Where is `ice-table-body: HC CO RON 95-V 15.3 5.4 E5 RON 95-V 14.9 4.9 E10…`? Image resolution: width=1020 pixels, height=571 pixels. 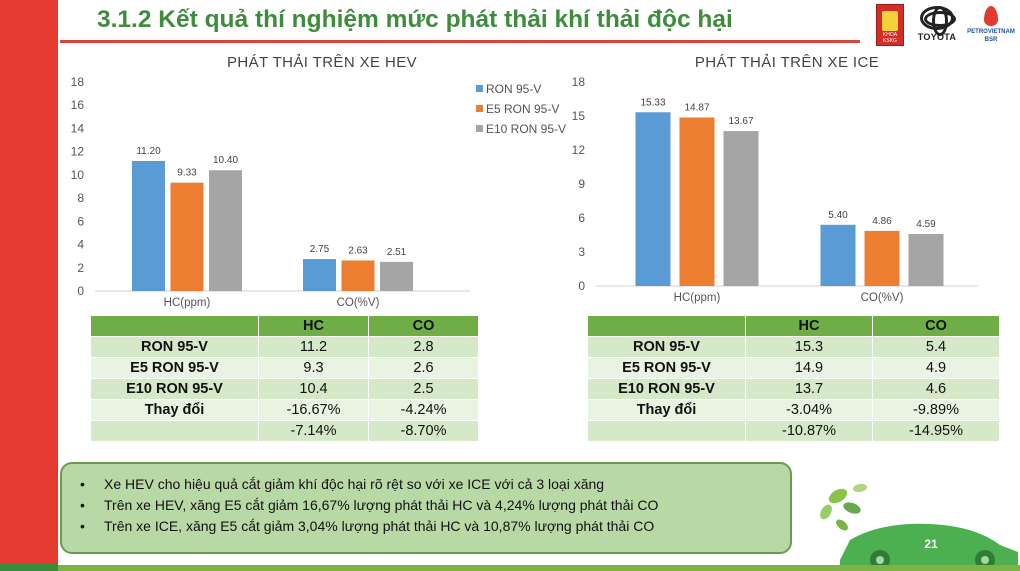
ice-table-body: HC CO RON 95-V 15.3 5.4 E5 RON 95-V 14.9 4.9 E10… is located at coordinates (793, 378).